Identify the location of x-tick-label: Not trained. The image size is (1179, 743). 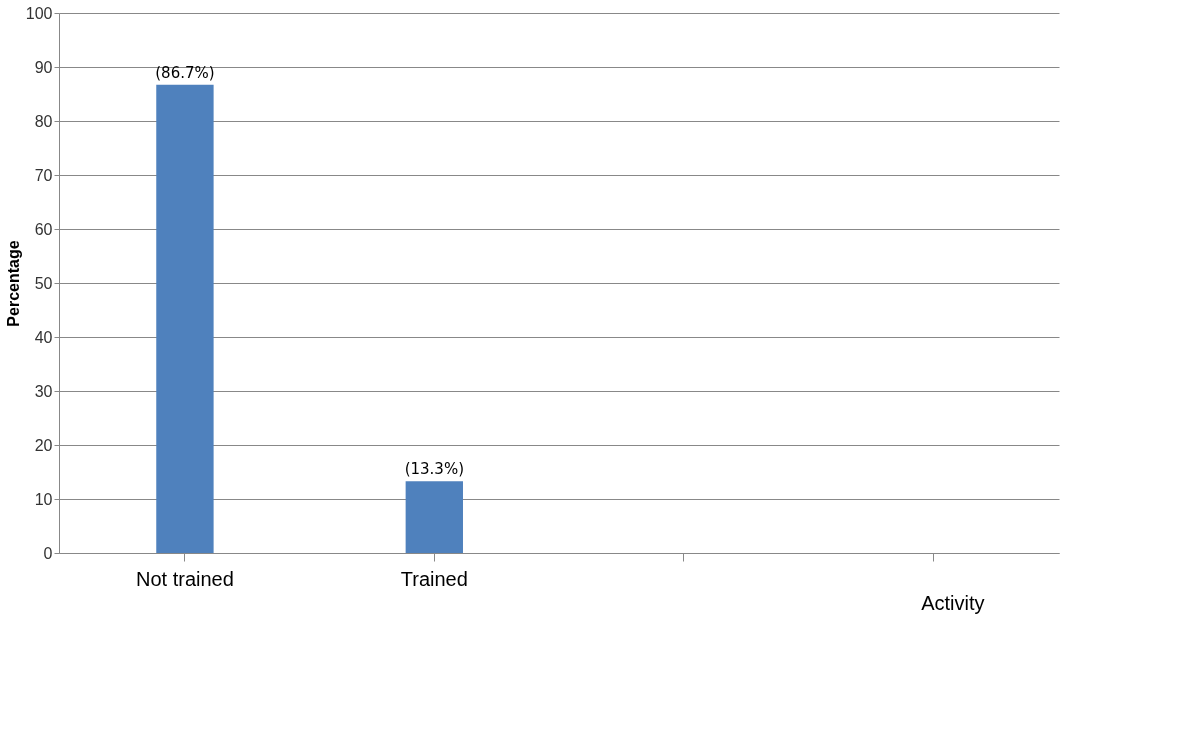
(185, 578).